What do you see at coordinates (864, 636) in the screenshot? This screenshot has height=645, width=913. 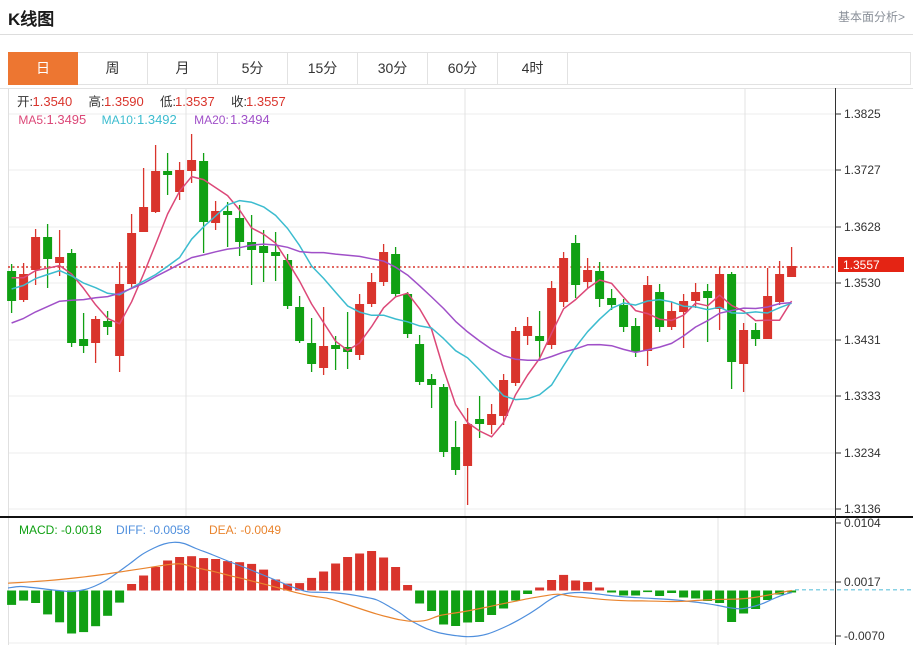 I see `svg-text: -0.0070` at bounding box center [864, 636].